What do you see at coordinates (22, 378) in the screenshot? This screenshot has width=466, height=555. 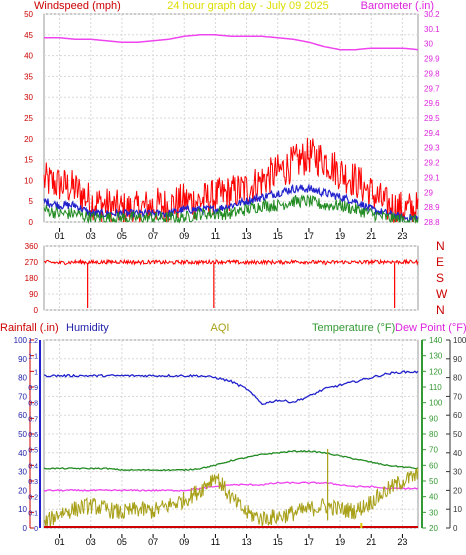 I see `humidity-ytick-label: 80` at bounding box center [22, 378].